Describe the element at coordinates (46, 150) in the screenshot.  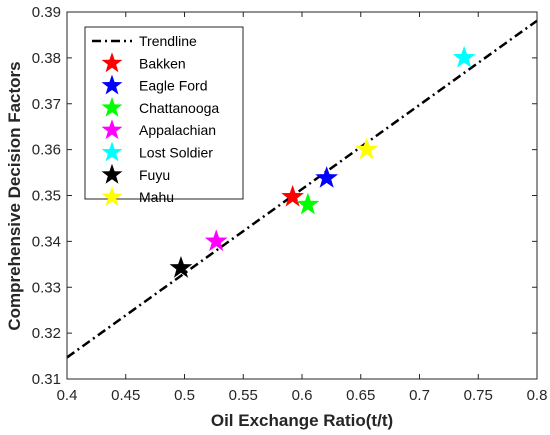
I see `y-tick-label: 0.36` at that location.